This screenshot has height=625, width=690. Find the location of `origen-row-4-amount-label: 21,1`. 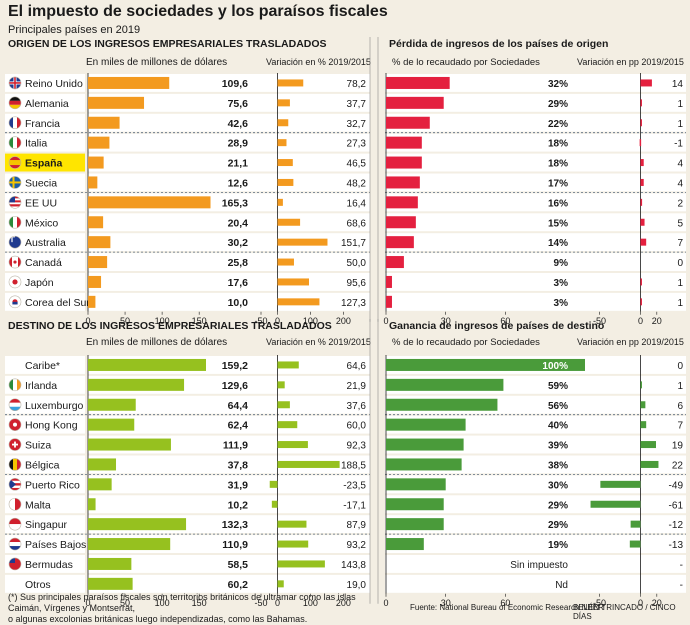

origen-row-4-amount-label: 21,1 is located at coordinates (238, 164).